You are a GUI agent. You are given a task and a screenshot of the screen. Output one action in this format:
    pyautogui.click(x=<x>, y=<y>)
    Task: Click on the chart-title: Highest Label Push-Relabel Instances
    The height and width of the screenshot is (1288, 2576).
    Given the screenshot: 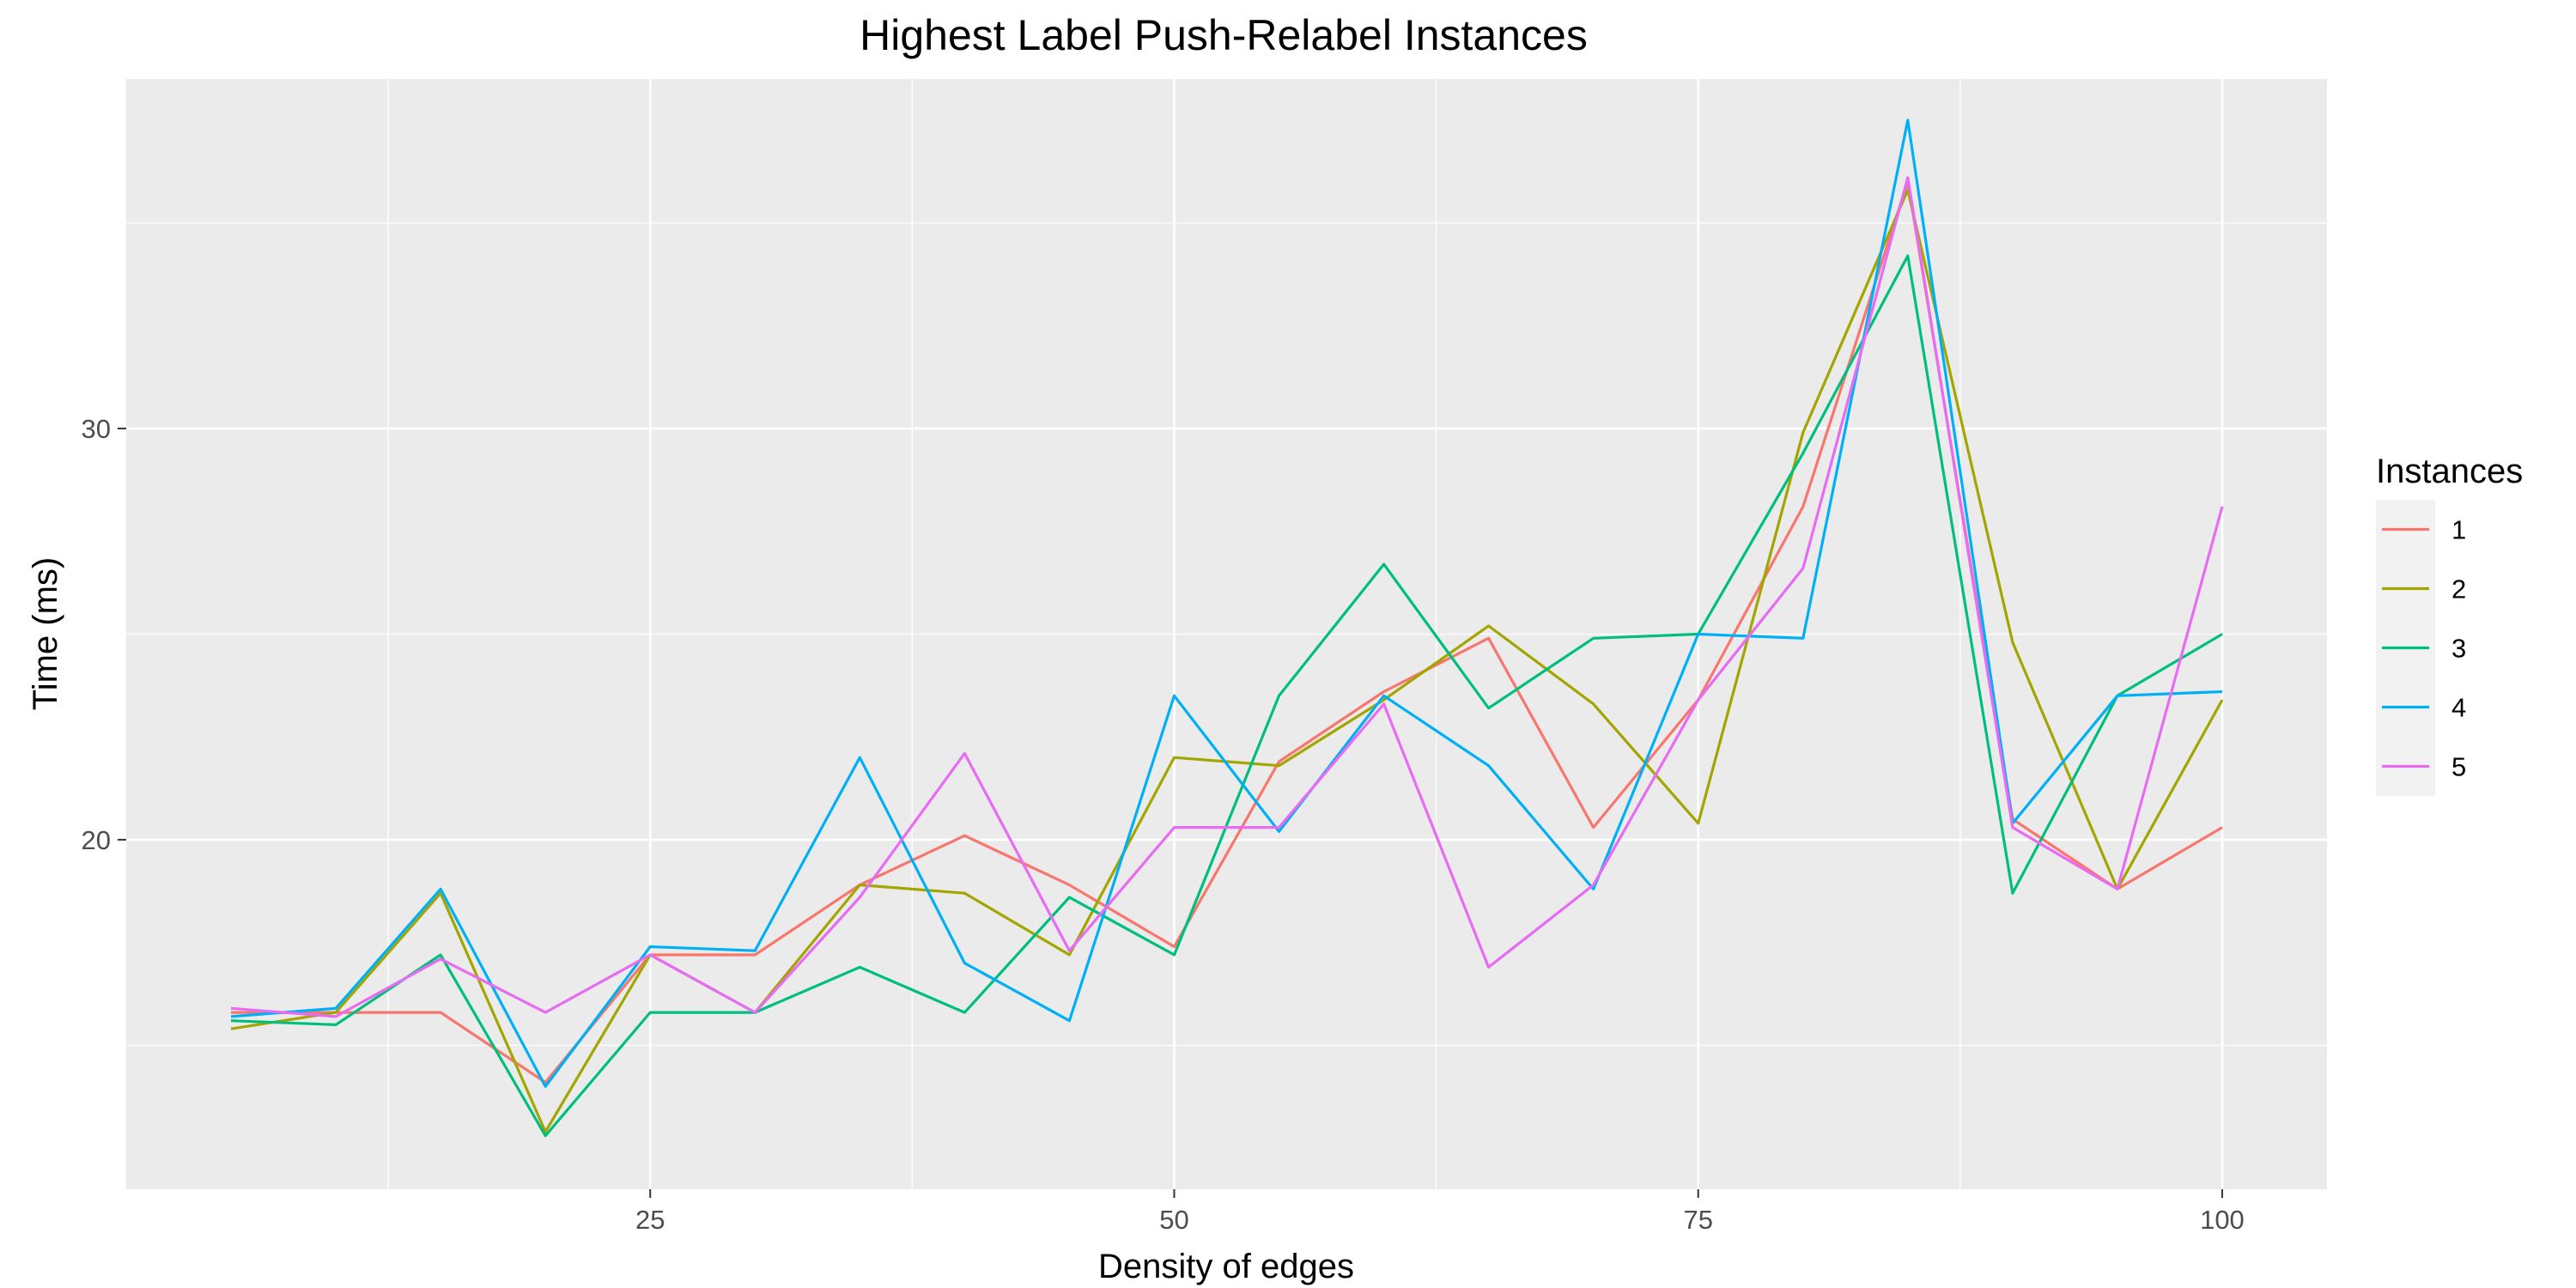 What is the action you would take?
    pyautogui.click(x=1224, y=35)
    